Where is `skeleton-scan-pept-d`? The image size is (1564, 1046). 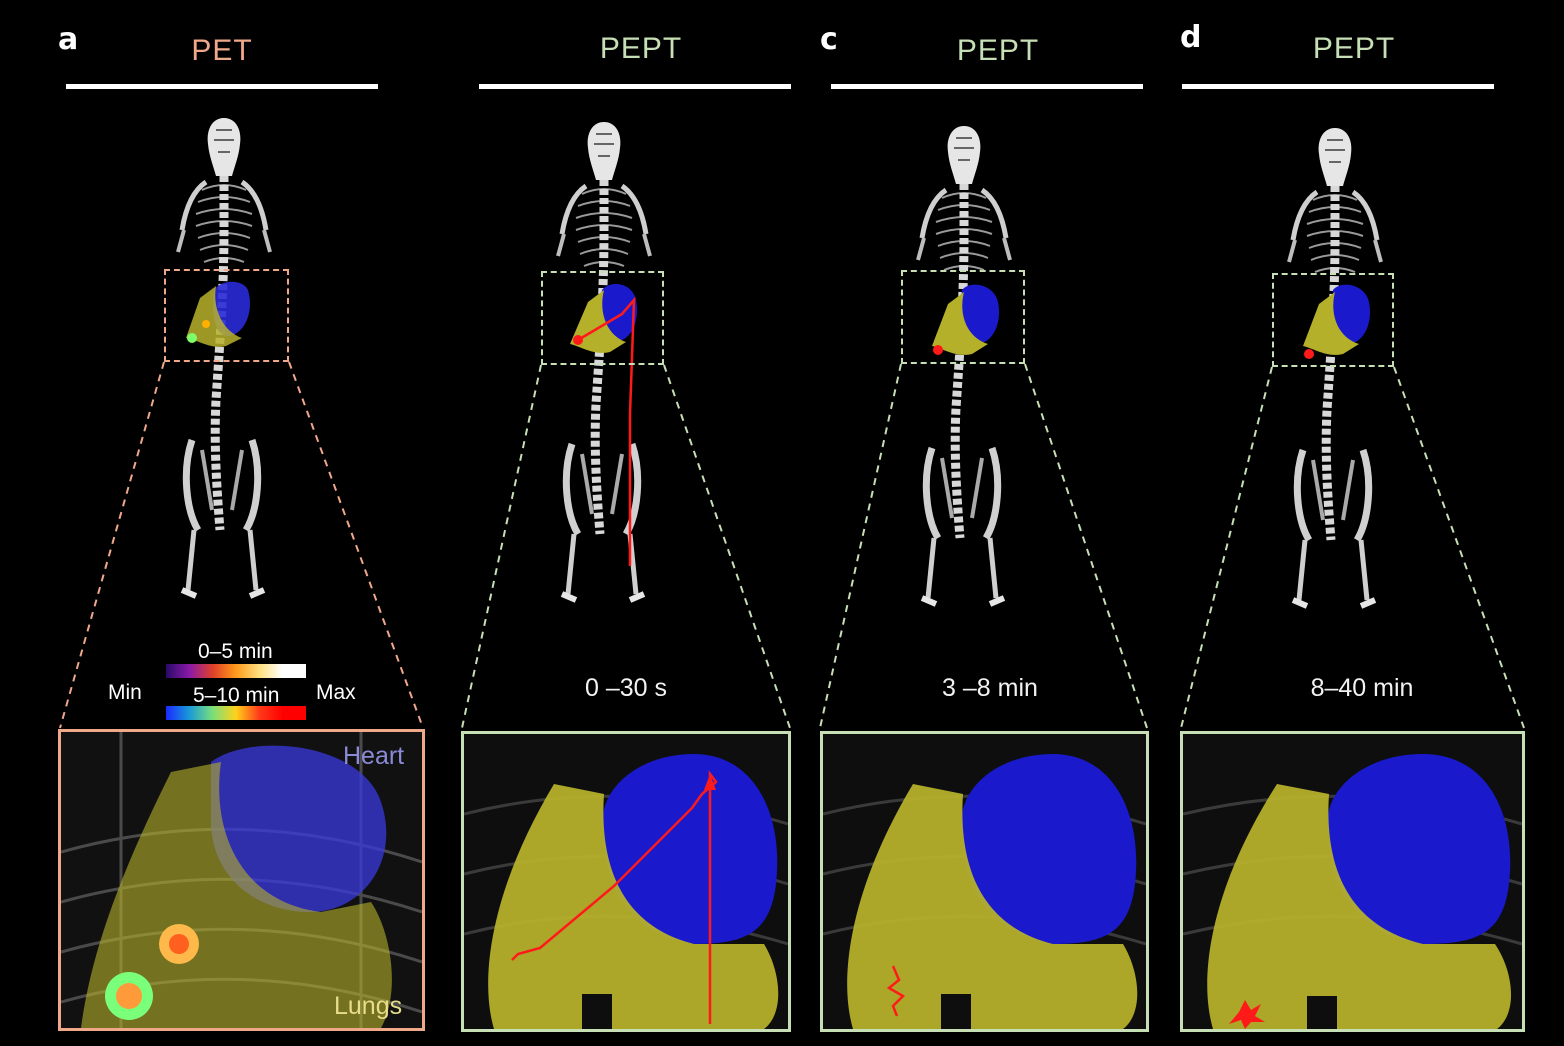
skeleton-scan-pept-d is located at coordinates (1335, 370).